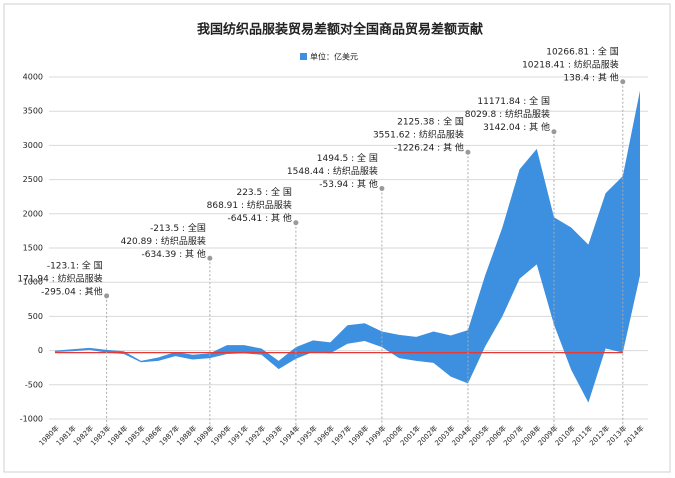  I want to click on y-tick-label: 0, so click(40, 350).